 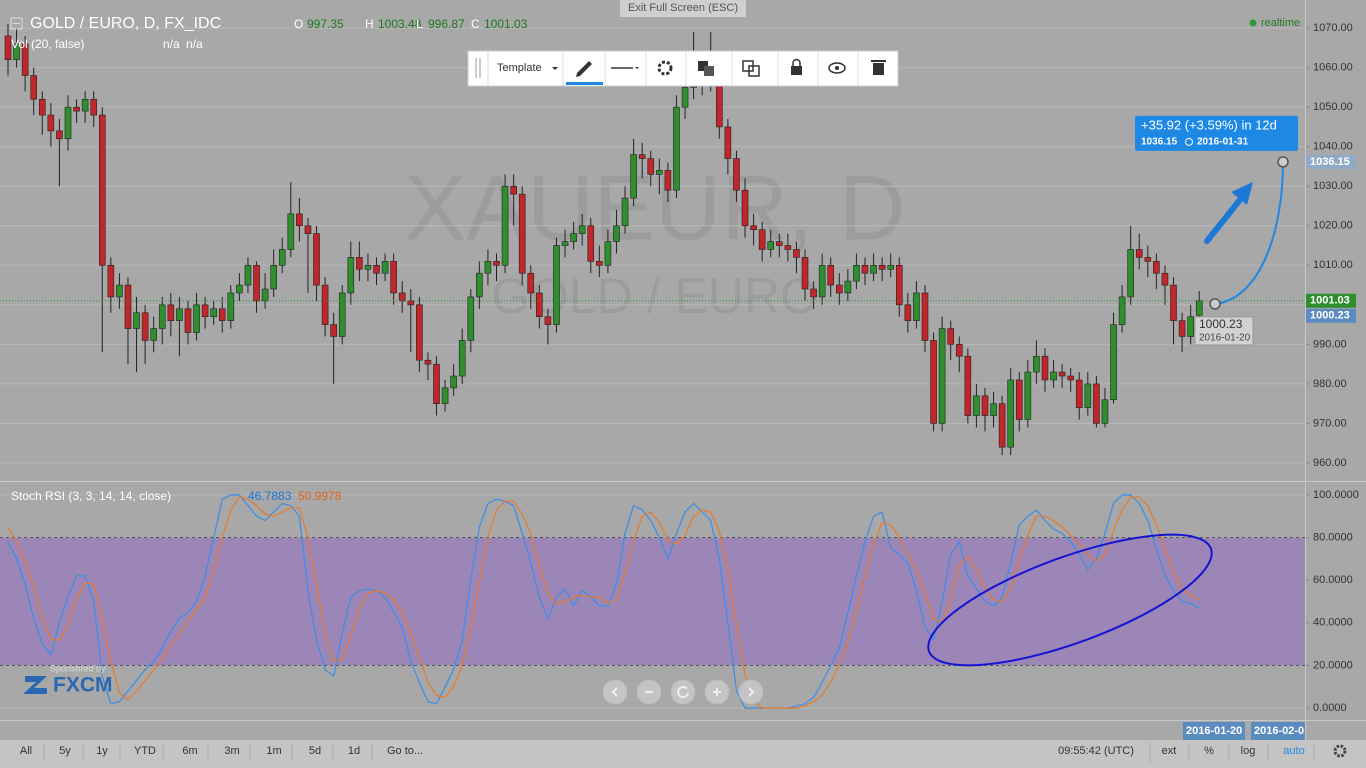 I want to click on option-button: %, so click(x=1209, y=751).